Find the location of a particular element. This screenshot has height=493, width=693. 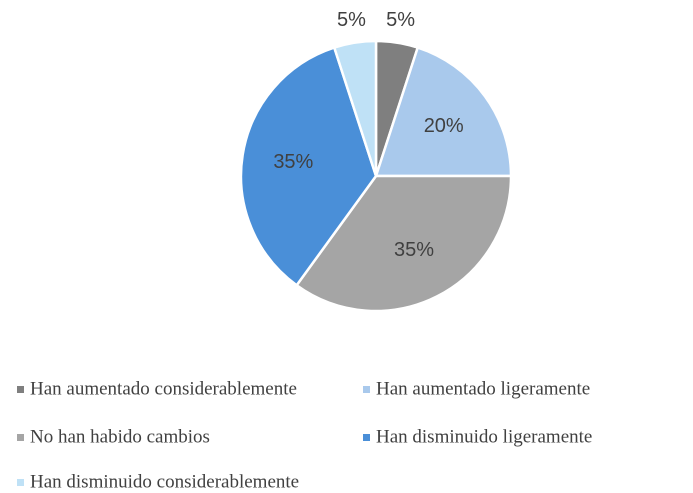

legend-label: Han aumentado ligeramente is located at coordinates (483, 388).